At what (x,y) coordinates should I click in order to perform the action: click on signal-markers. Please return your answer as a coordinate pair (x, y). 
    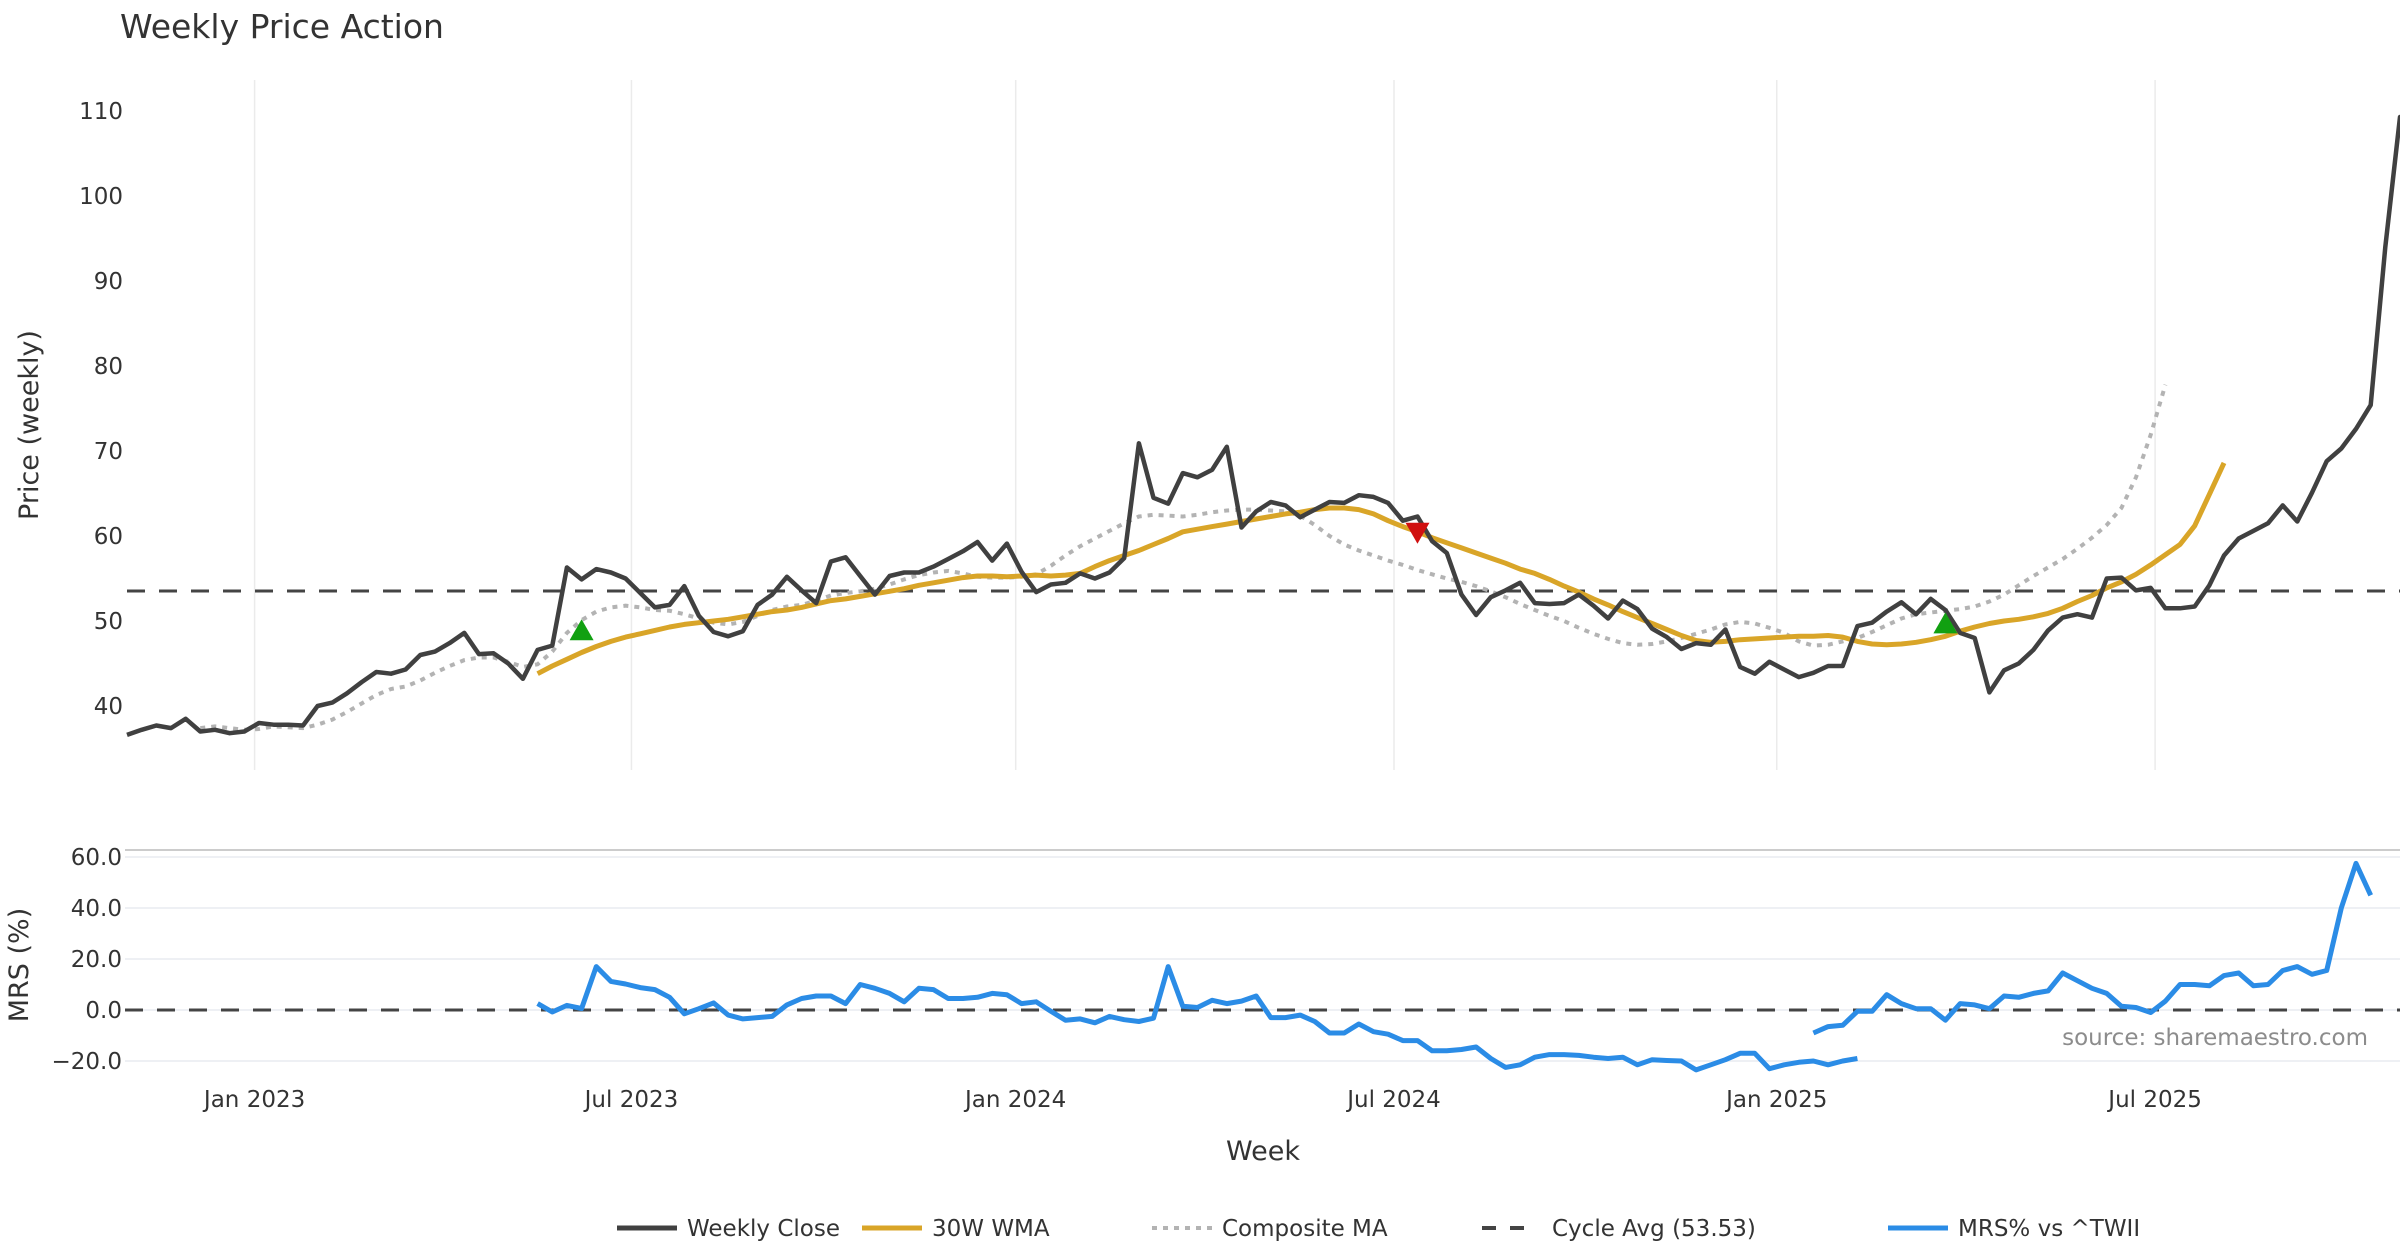
    Looking at the image, I should click on (1263, 581).